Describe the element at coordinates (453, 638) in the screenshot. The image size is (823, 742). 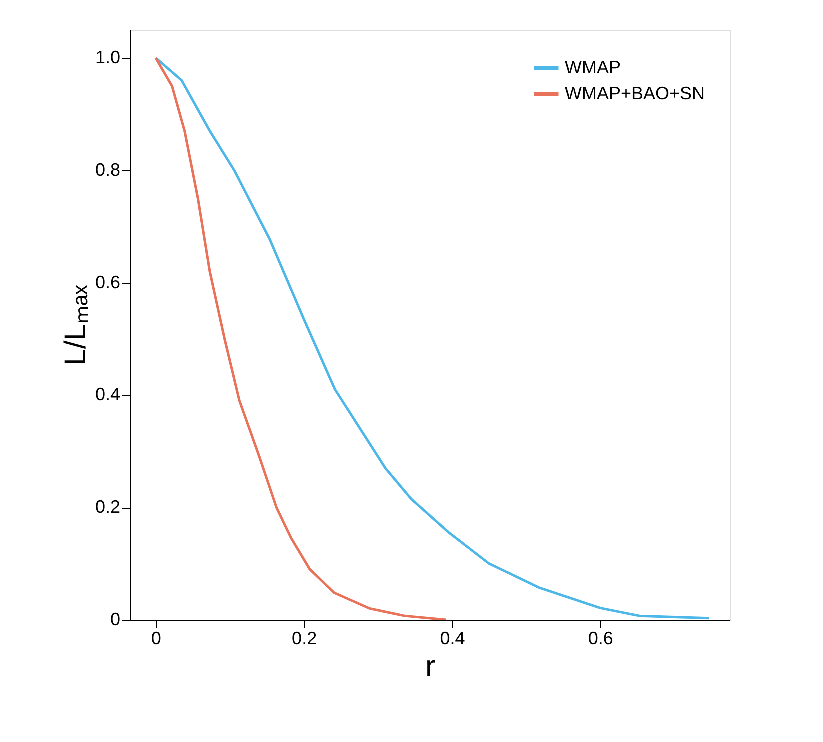
I see `x-tick-label: 0.4` at that location.